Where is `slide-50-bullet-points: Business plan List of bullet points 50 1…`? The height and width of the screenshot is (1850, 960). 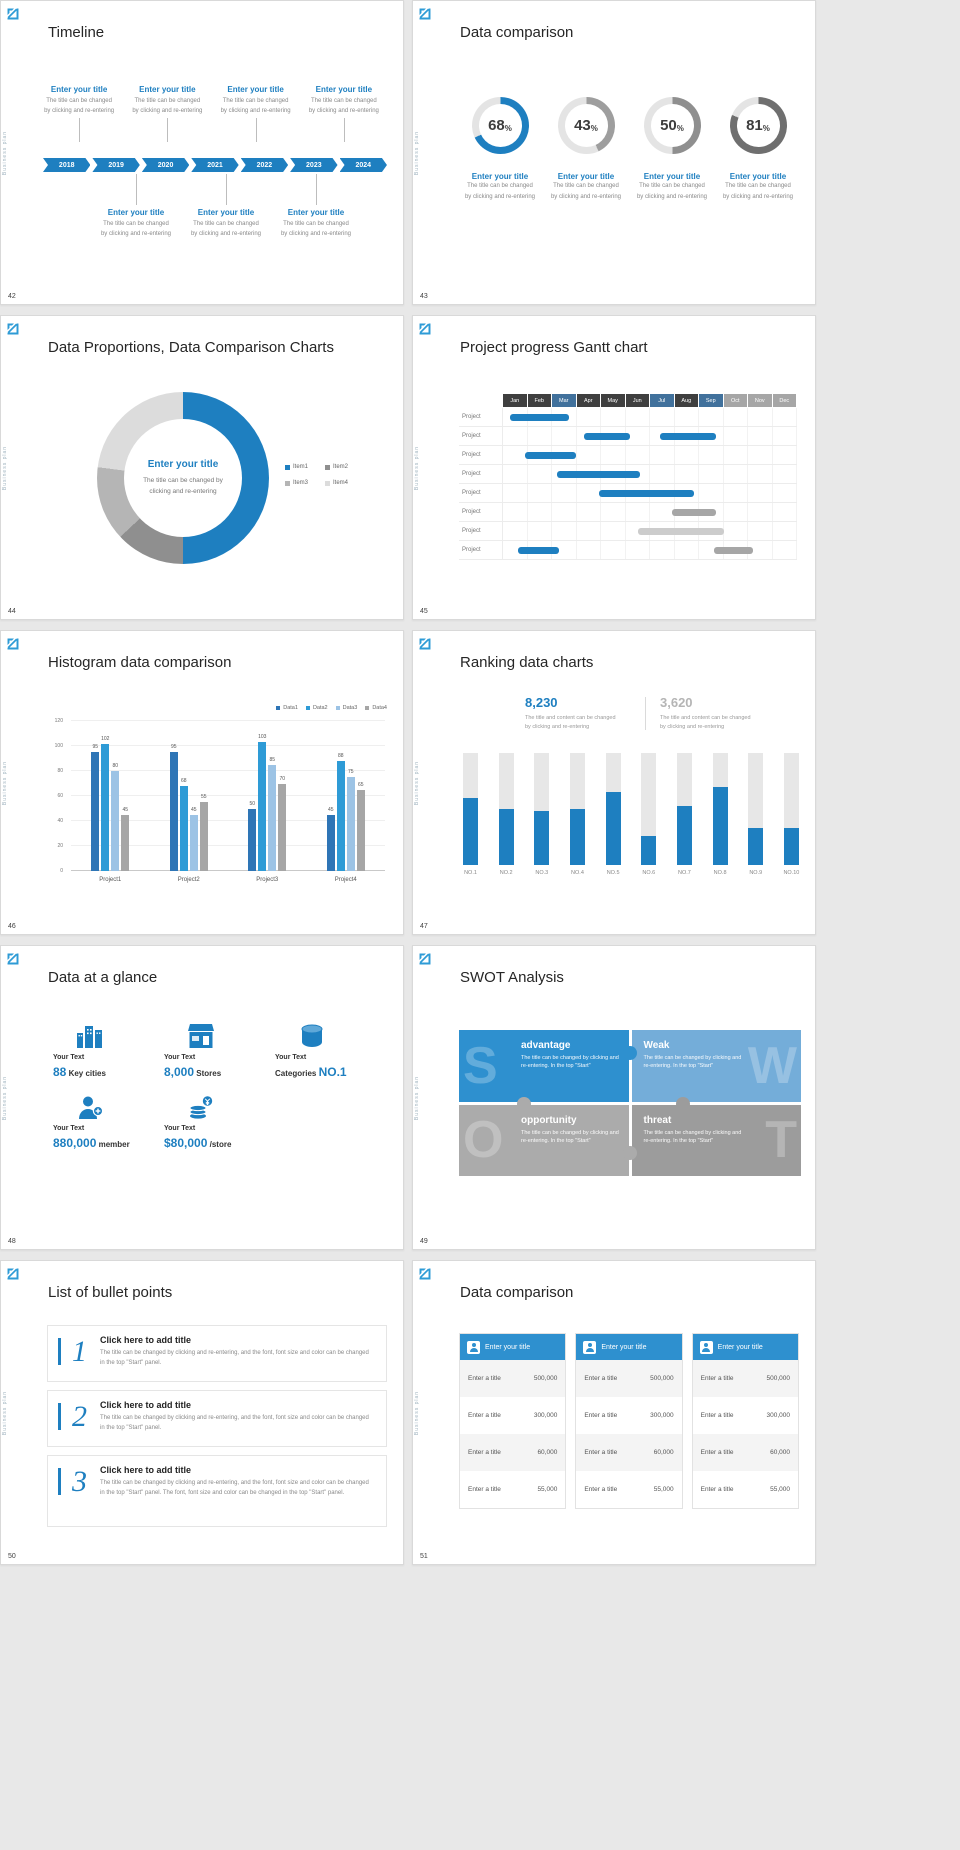 slide-50-bullet-points: Business plan List of bullet points 50 1… is located at coordinates (202, 1412).